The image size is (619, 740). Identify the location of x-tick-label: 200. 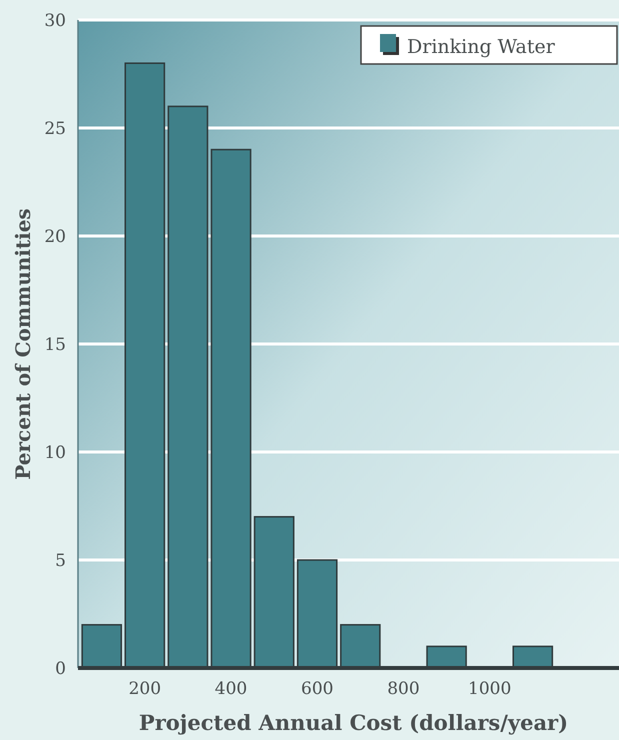
(145, 689).